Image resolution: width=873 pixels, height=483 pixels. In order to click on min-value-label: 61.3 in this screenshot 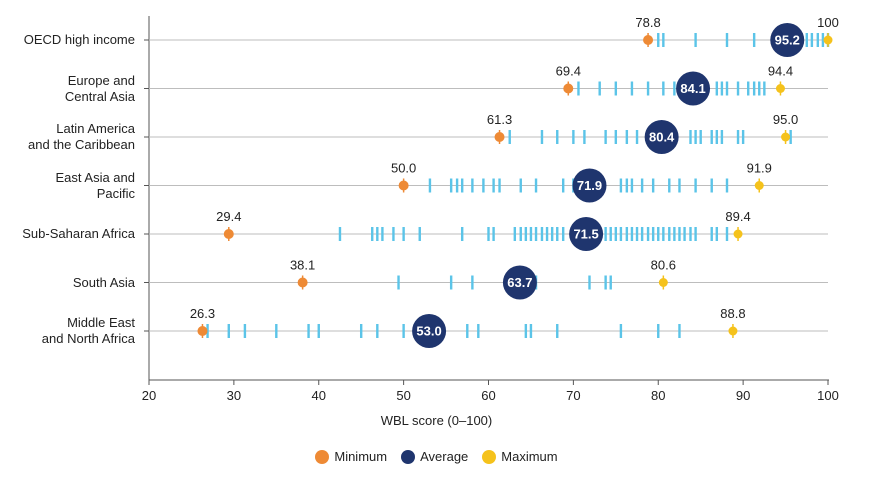, I will do `click(499, 119)`.